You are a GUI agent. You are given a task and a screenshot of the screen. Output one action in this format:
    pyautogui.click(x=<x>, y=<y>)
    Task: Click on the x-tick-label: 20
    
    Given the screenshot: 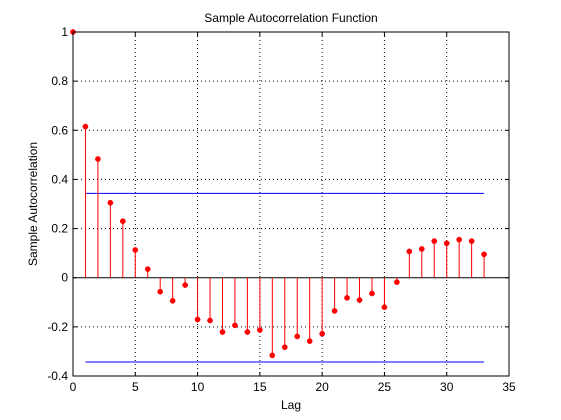 What is the action you would take?
    pyautogui.click(x=322, y=387)
    